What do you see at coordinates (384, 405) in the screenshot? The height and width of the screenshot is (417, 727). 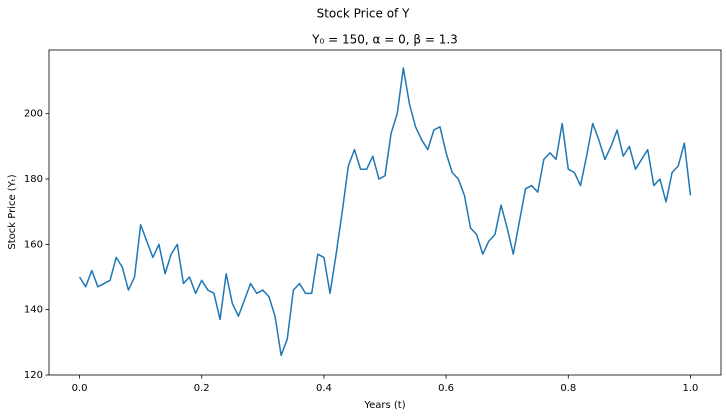 I see `x-axis-label: Years (t)` at bounding box center [384, 405].